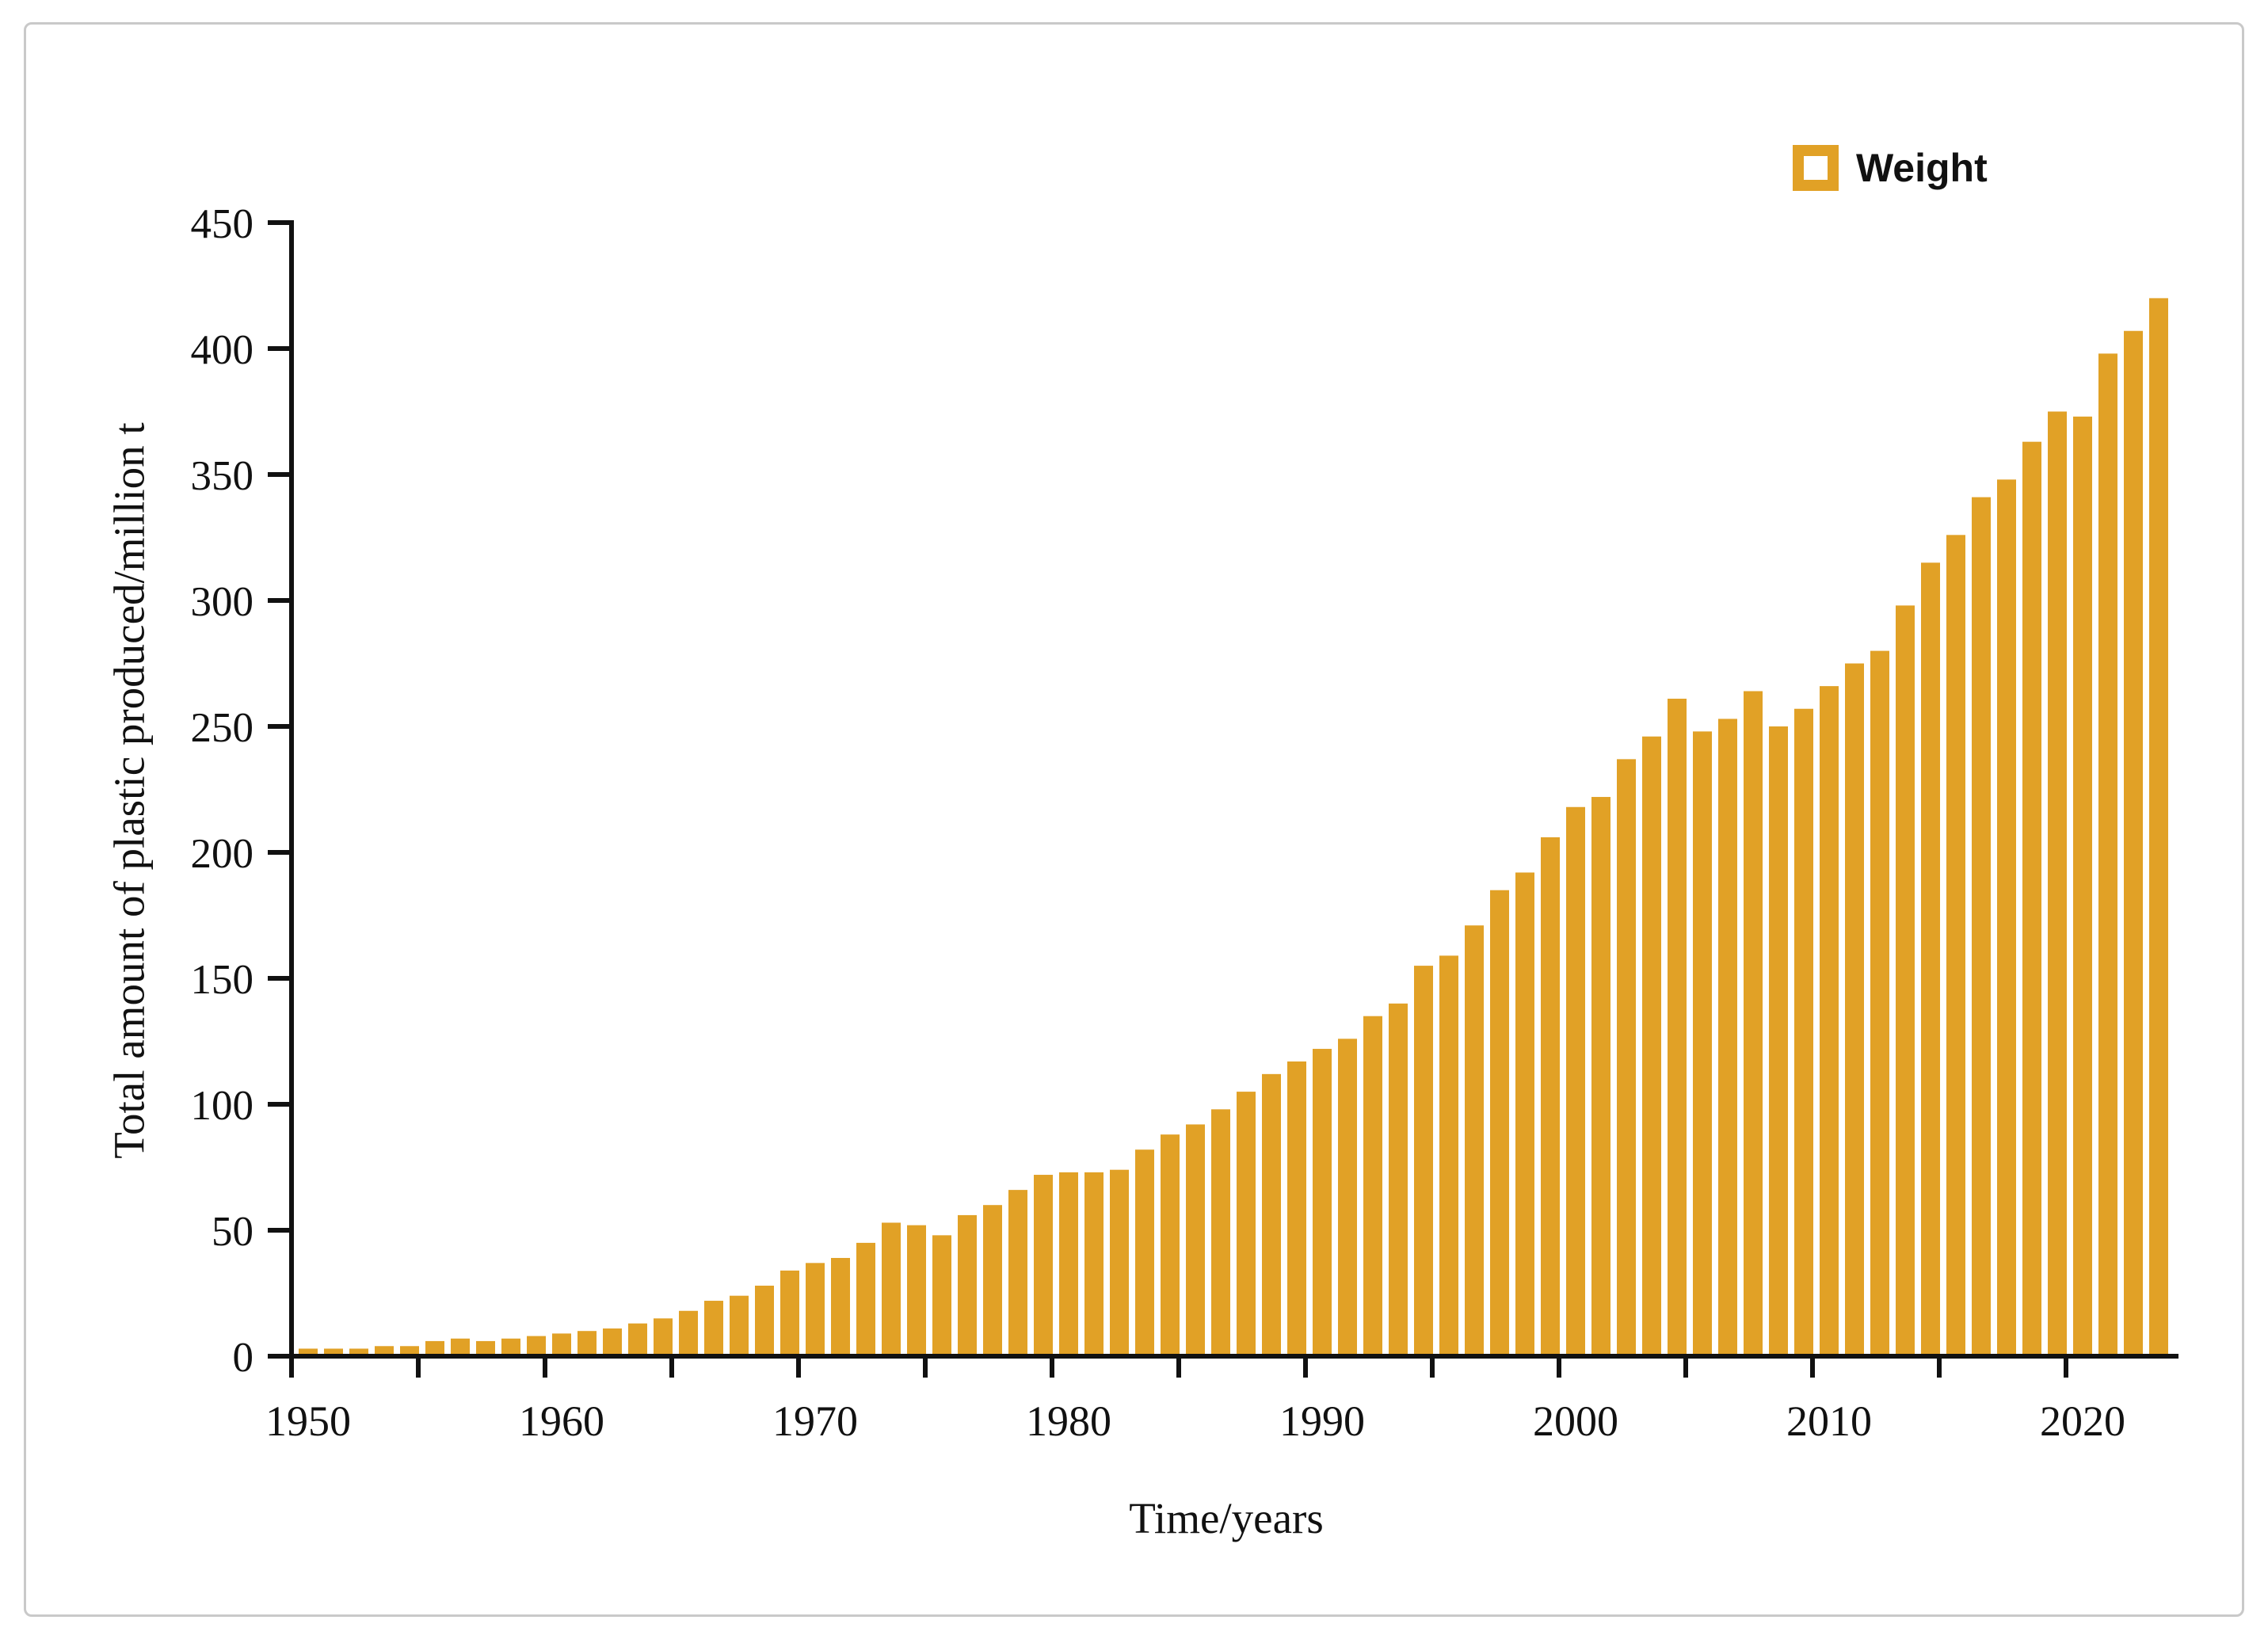 The width and height of the screenshot is (2268, 1639). I want to click on y-tick-label-300: 300, so click(223, 602).